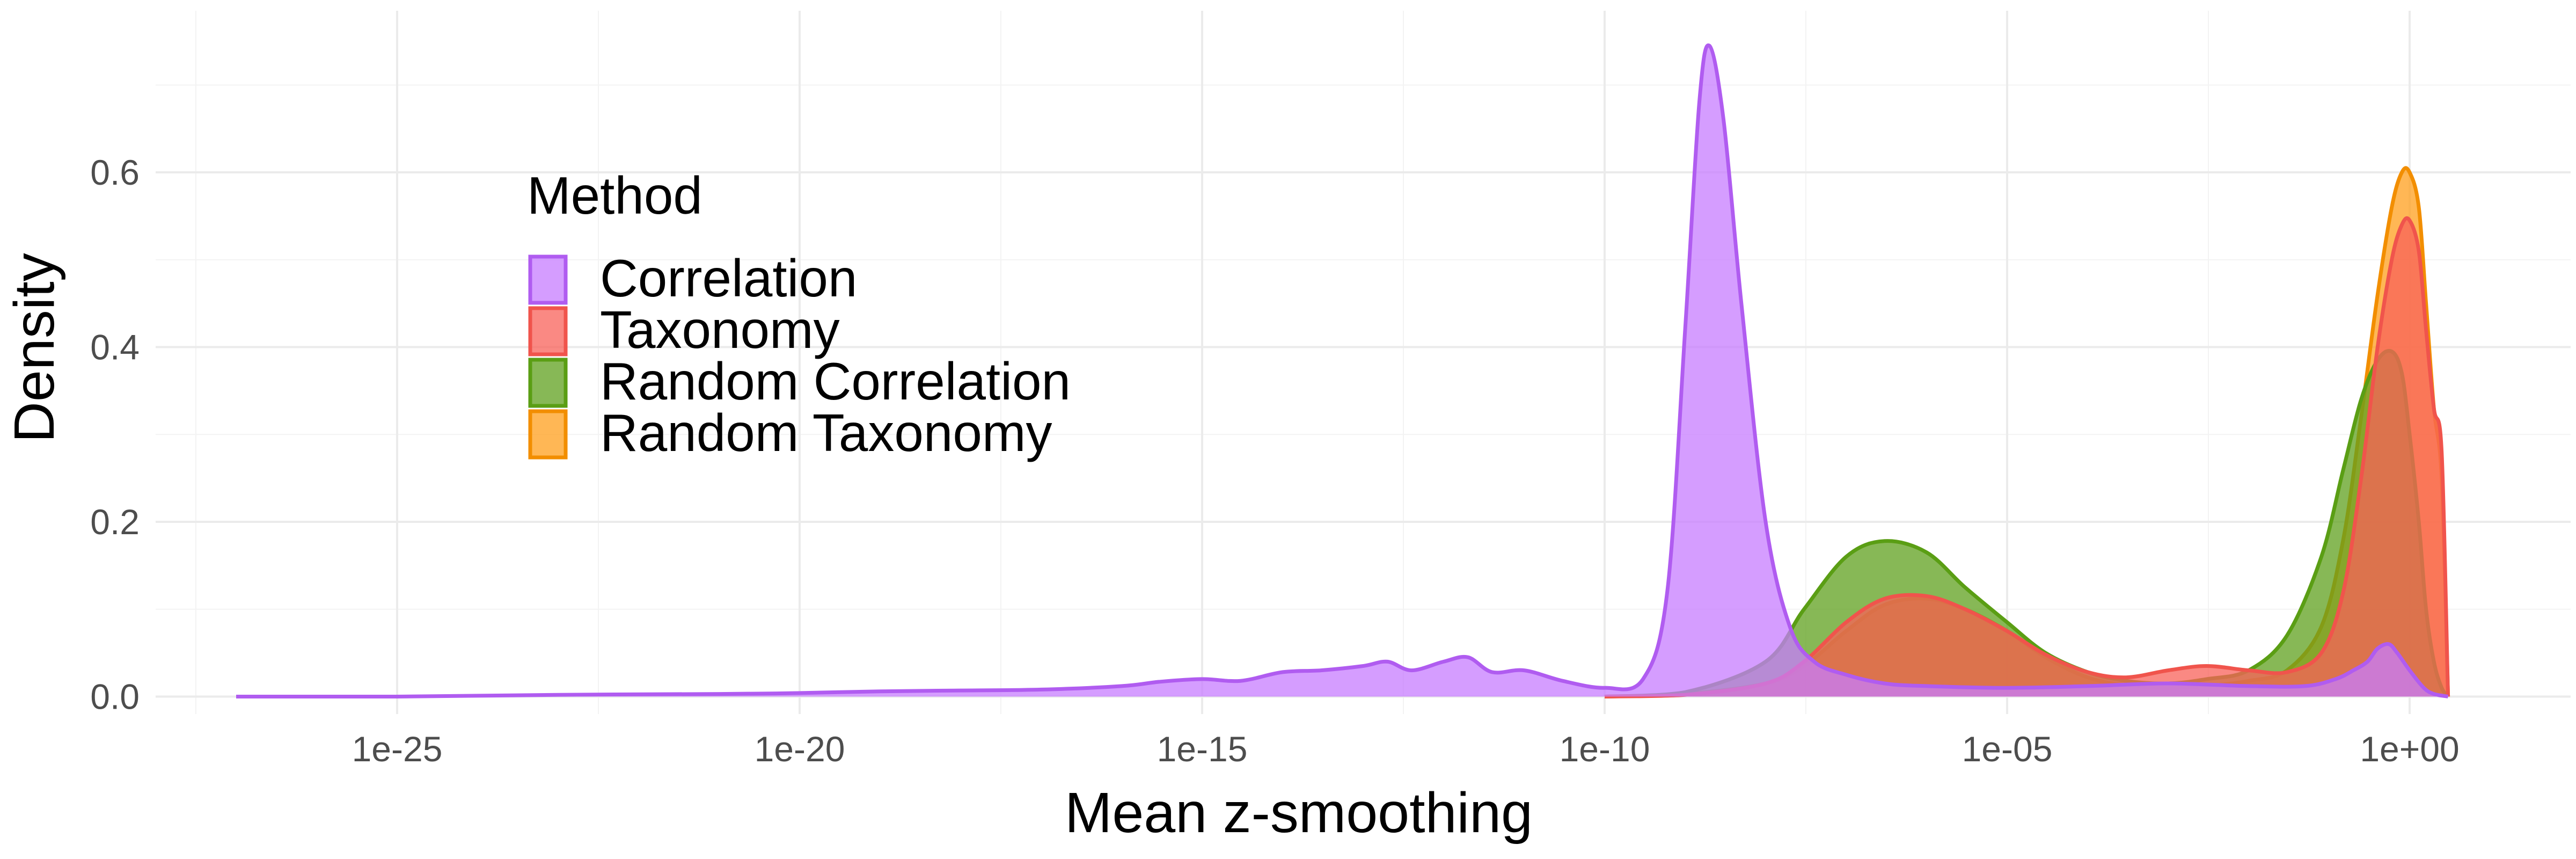 Image resolution: width=2576 pixels, height=859 pixels. What do you see at coordinates (614, 195) in the screenshot?
I see `legend-title: Method` at bounding box center [614, 195].